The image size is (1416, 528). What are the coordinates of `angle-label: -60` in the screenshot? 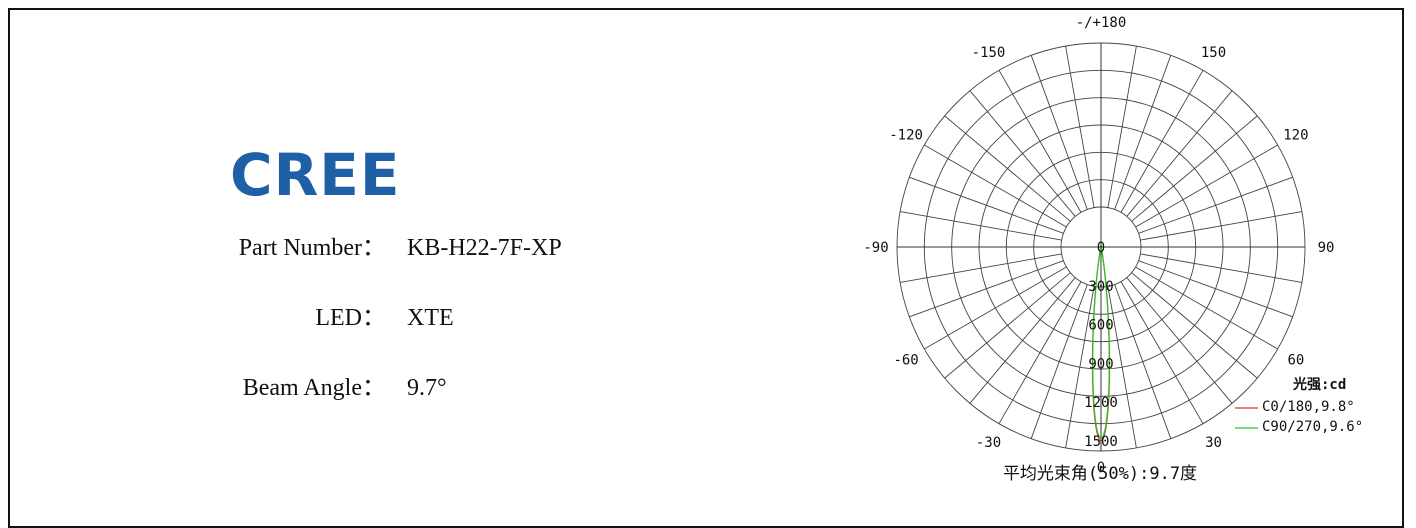 It's located at (905, 361).